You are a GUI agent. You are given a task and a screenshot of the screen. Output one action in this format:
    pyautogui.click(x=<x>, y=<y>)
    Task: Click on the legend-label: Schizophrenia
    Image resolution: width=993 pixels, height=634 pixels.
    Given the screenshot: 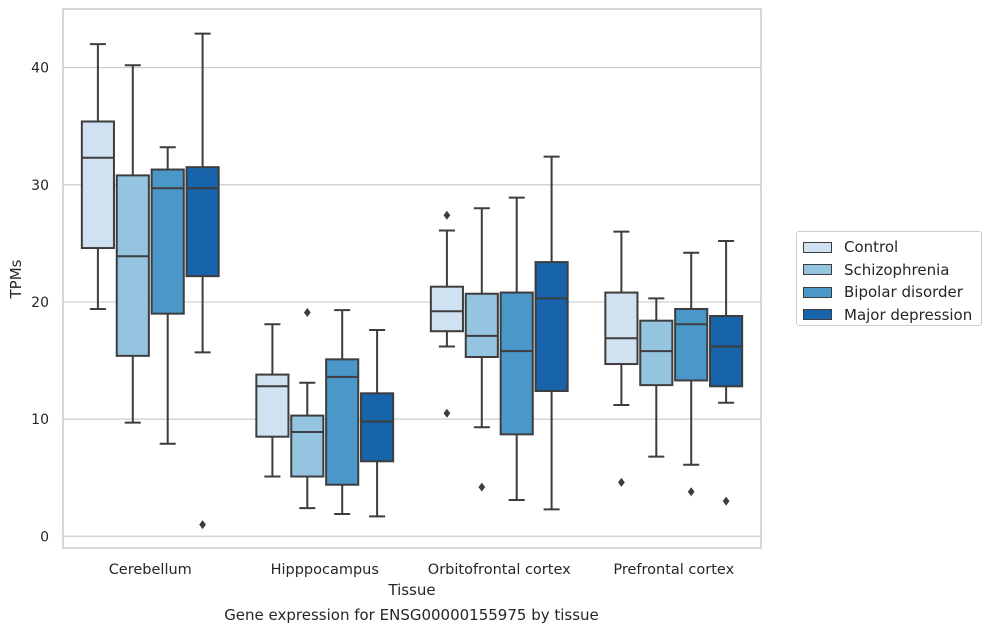 What is the action you would take?
    pyautogui.click(x=897, y=269)
    